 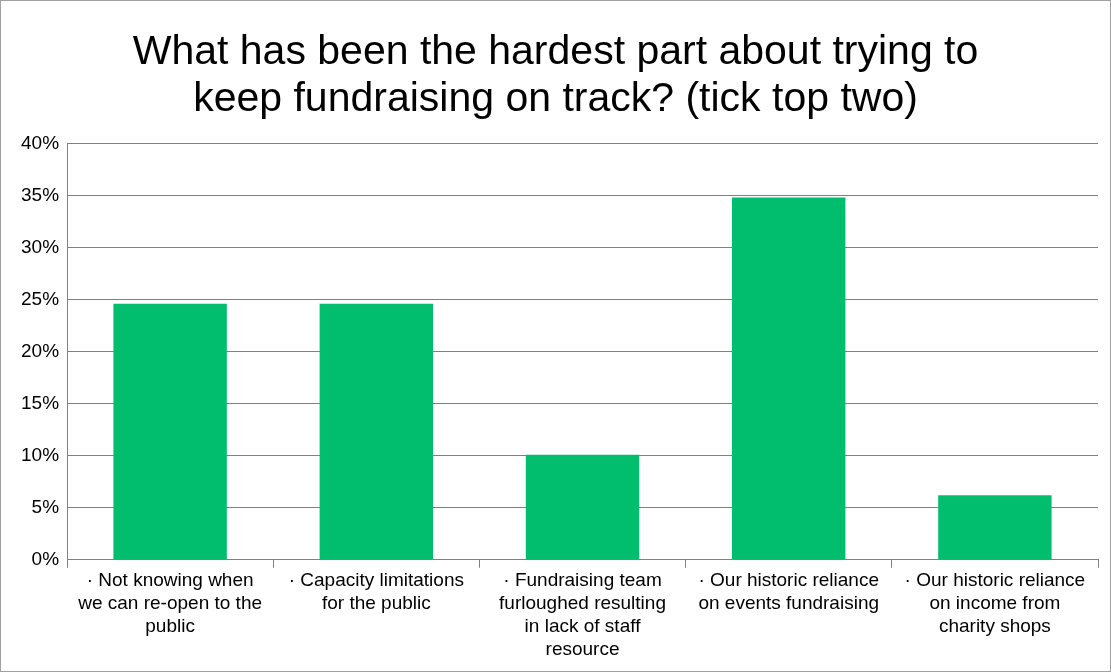 I want to click on y-tick-label: 35%, so click(x=40, y=194).